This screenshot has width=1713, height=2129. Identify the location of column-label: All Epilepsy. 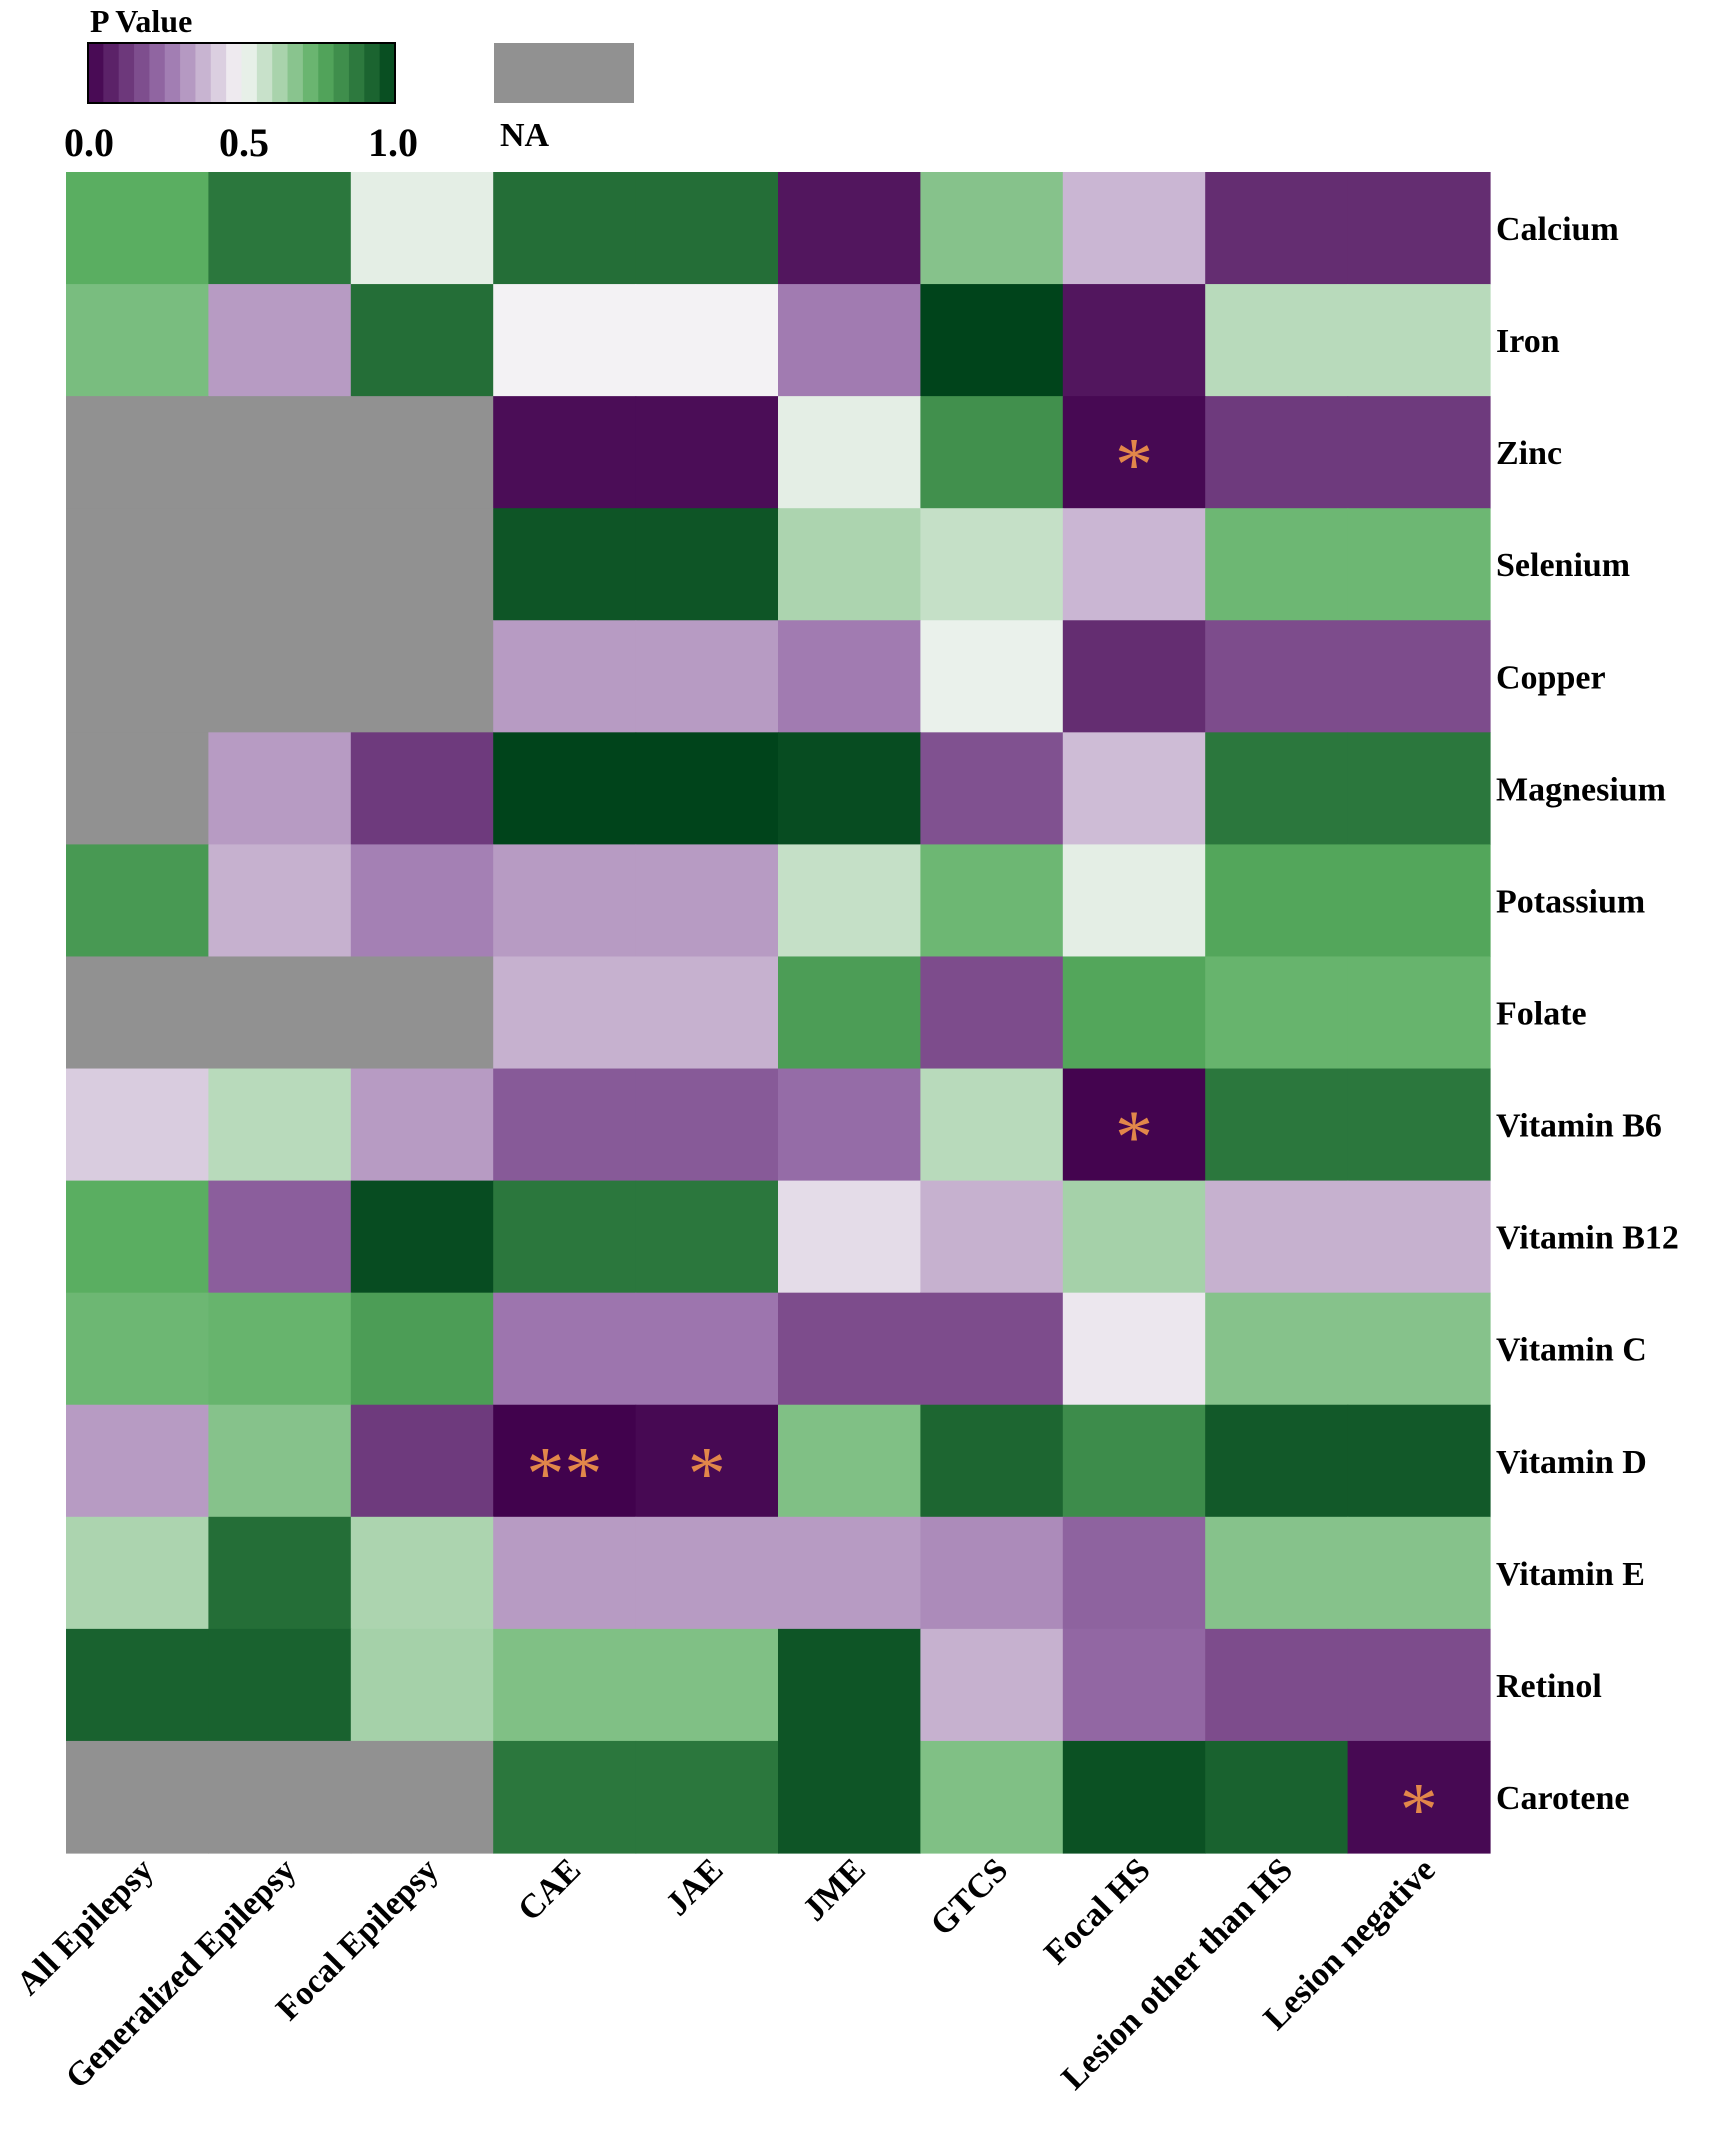
(85, 1926).